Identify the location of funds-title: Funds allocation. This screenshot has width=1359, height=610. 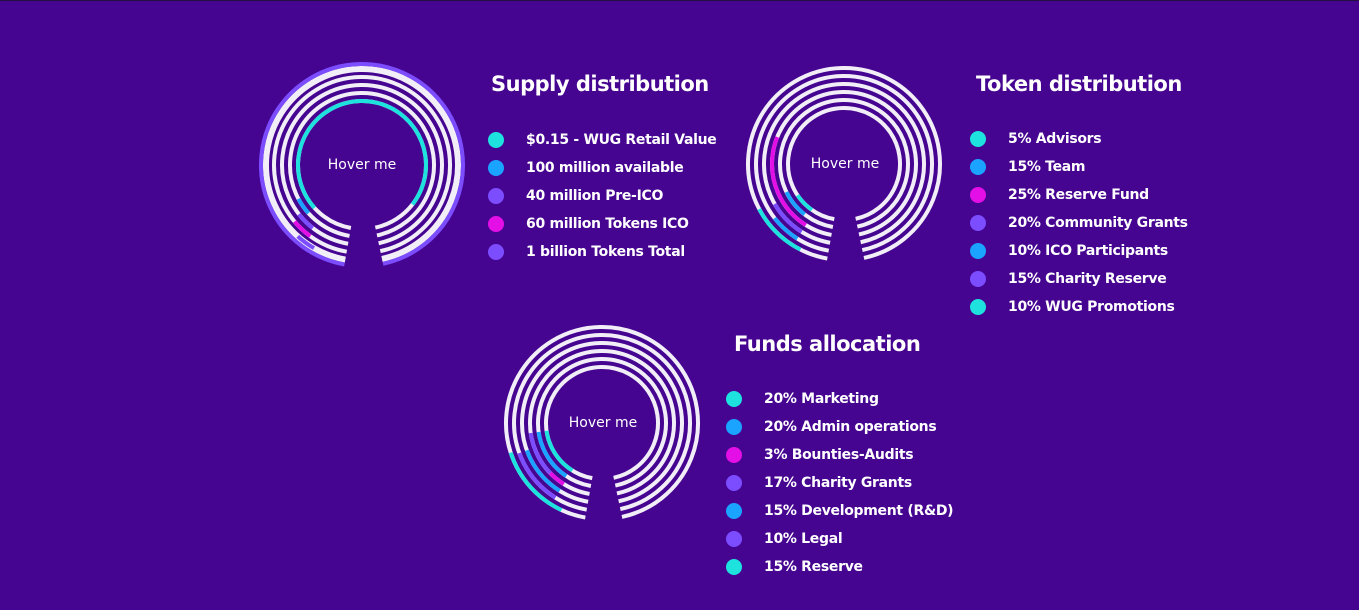
(827, 344).